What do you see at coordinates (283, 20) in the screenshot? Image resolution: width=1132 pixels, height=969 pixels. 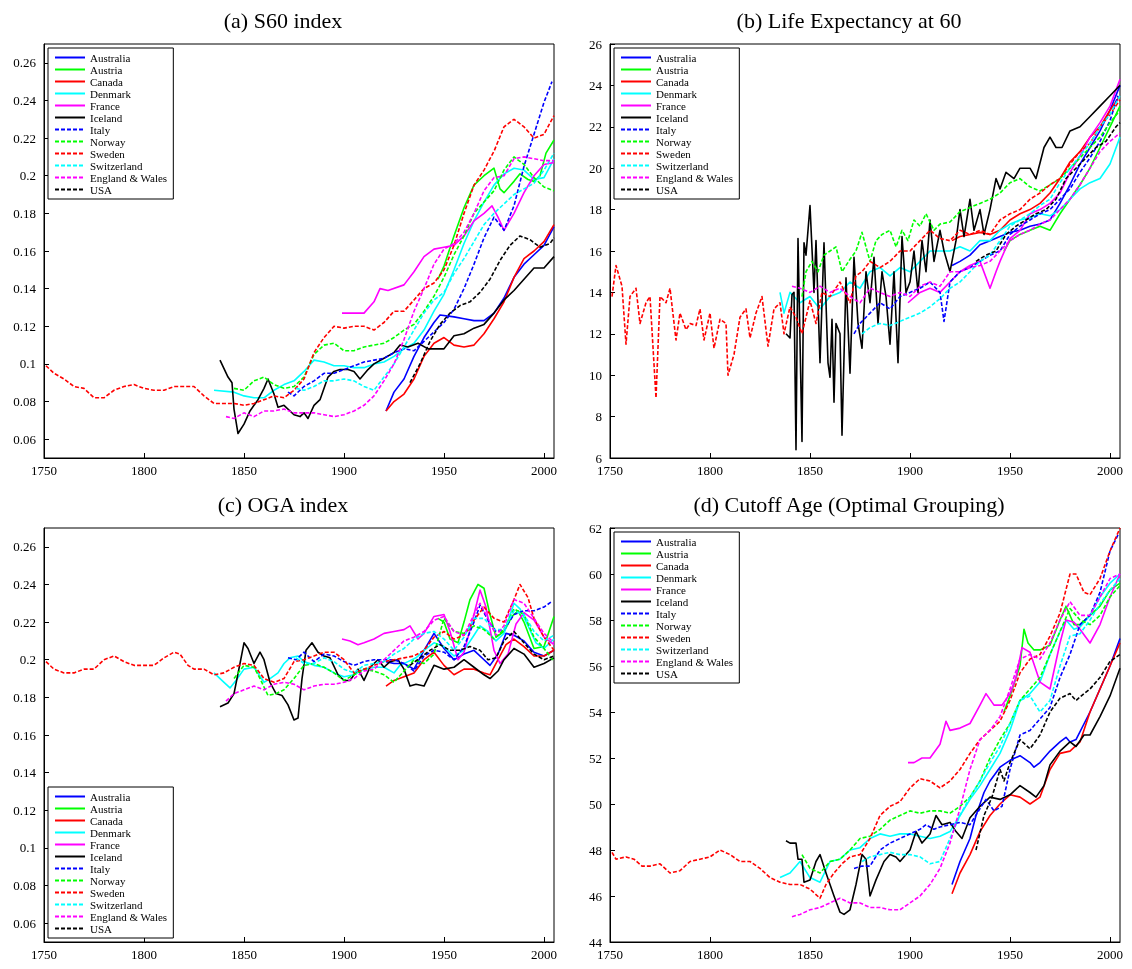 I see `chart-title: (a) S60 index` at bounding box center [283, 20].